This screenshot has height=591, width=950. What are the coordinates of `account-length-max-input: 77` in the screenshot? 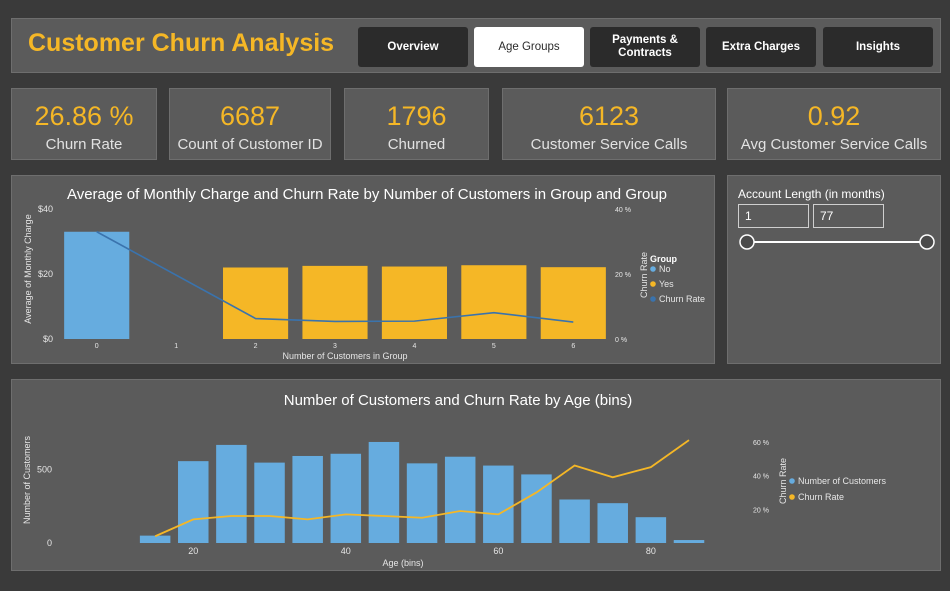 It's located at (848, 216).